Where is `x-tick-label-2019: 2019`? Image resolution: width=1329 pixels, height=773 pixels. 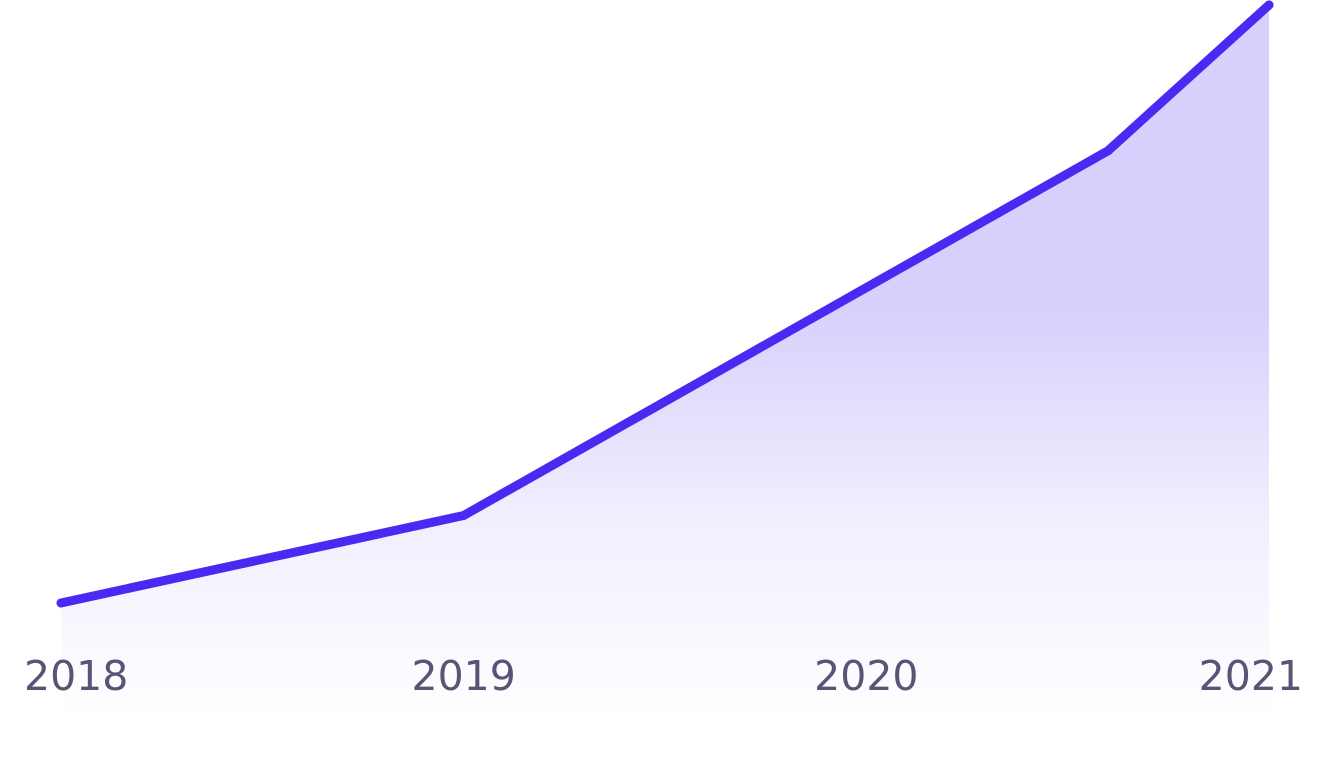 x-tick-label-2019: 2019 is located at coordinates (463, 676).